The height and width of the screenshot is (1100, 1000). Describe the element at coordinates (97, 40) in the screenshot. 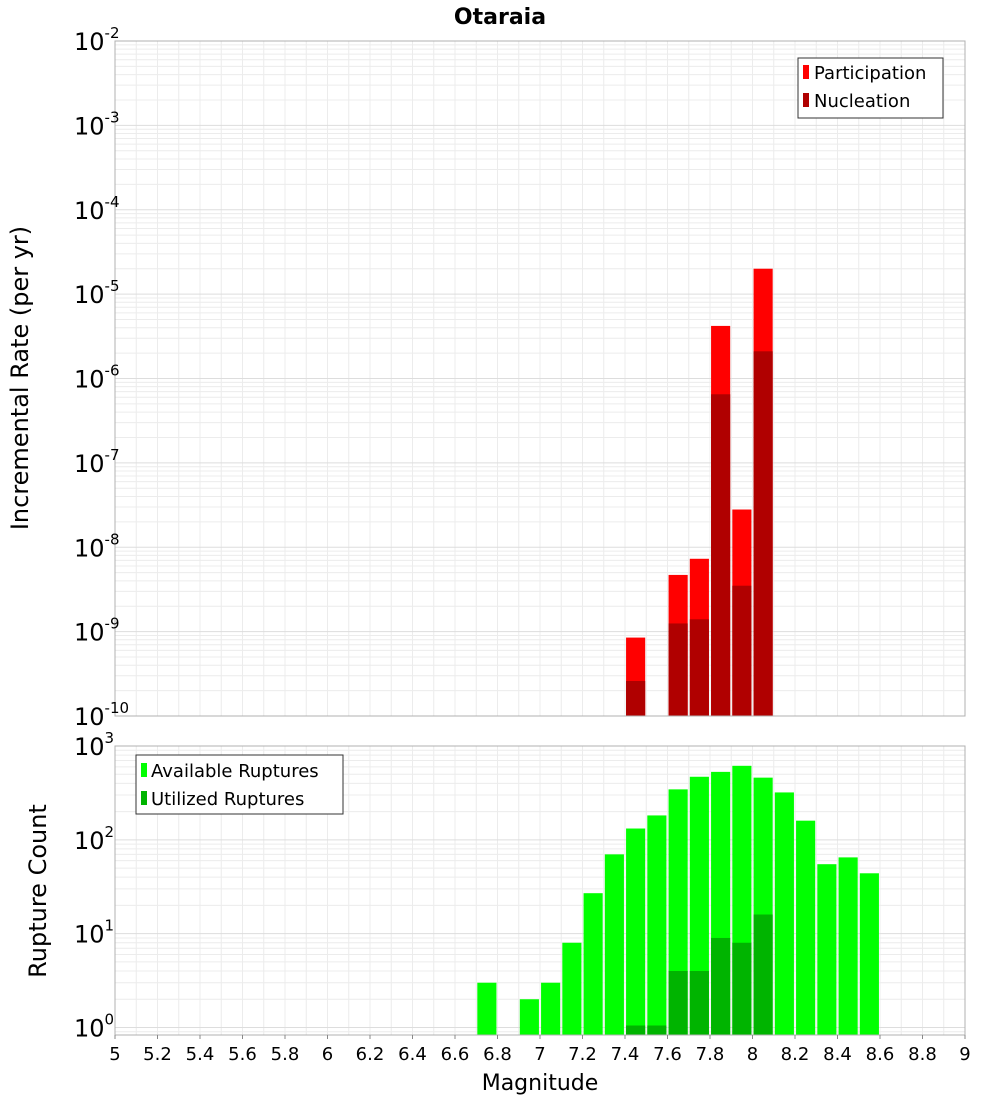

I see `rate-y-tick-label: 10⁻²` at that location.